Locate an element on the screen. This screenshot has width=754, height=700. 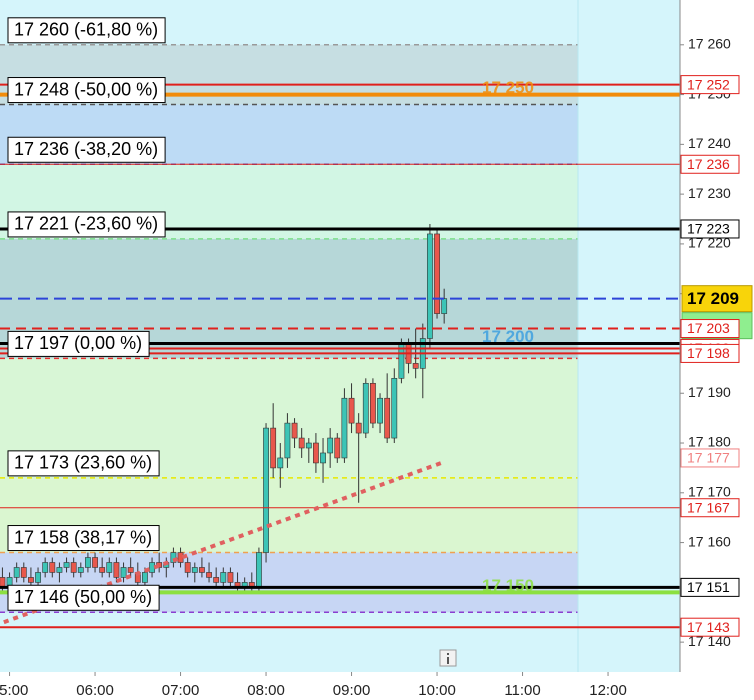
fib-label: 17 173 (23,60 %) is located at coordinates (83, 463).